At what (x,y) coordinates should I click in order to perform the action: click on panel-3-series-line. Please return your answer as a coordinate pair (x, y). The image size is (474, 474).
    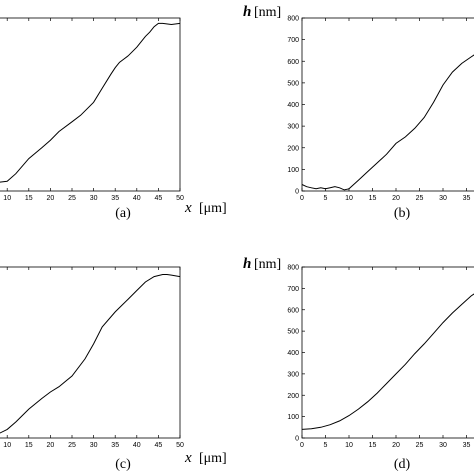
    Looking at the image, I should click on (387, 361).